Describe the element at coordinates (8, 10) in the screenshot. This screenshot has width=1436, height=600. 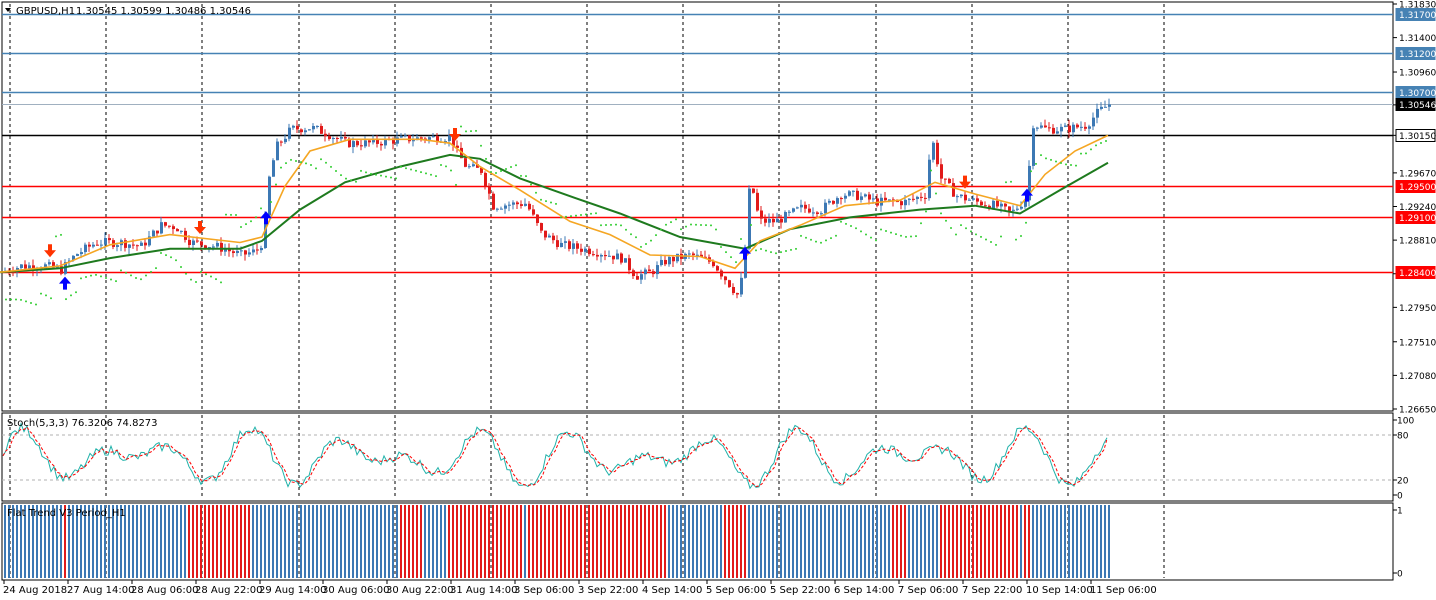
I see `collapse-triangle-icon` at that location.